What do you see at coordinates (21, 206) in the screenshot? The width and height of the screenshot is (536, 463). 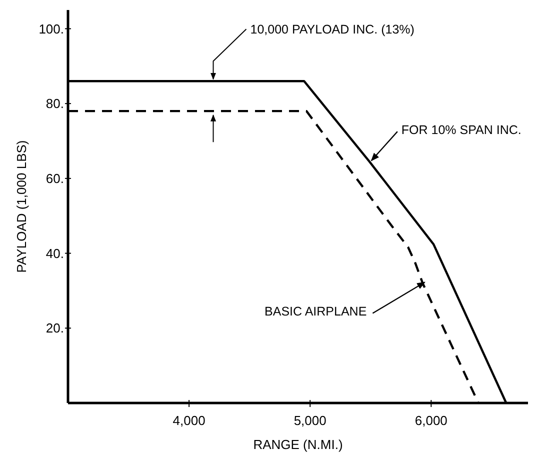 I see `y-axis-title: PAYLOAD (1,000 LBS)` at bounding box center [21, 206].